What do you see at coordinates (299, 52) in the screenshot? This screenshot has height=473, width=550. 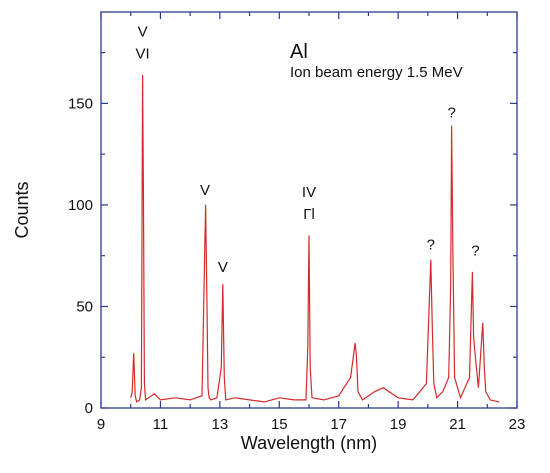 I see `chart-title: Al` at bounding box center [299, 52].